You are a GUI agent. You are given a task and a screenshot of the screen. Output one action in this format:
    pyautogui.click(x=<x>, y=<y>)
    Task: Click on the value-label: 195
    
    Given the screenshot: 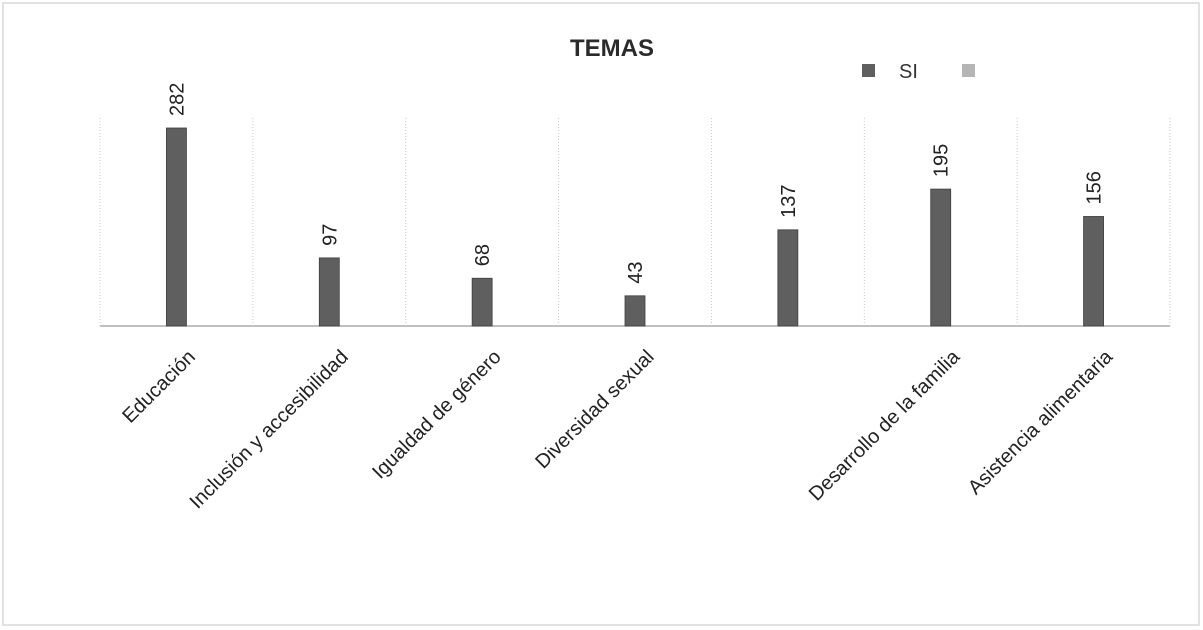 What is the action you would take?
    pyautogui.click(x=942, y=160)
    